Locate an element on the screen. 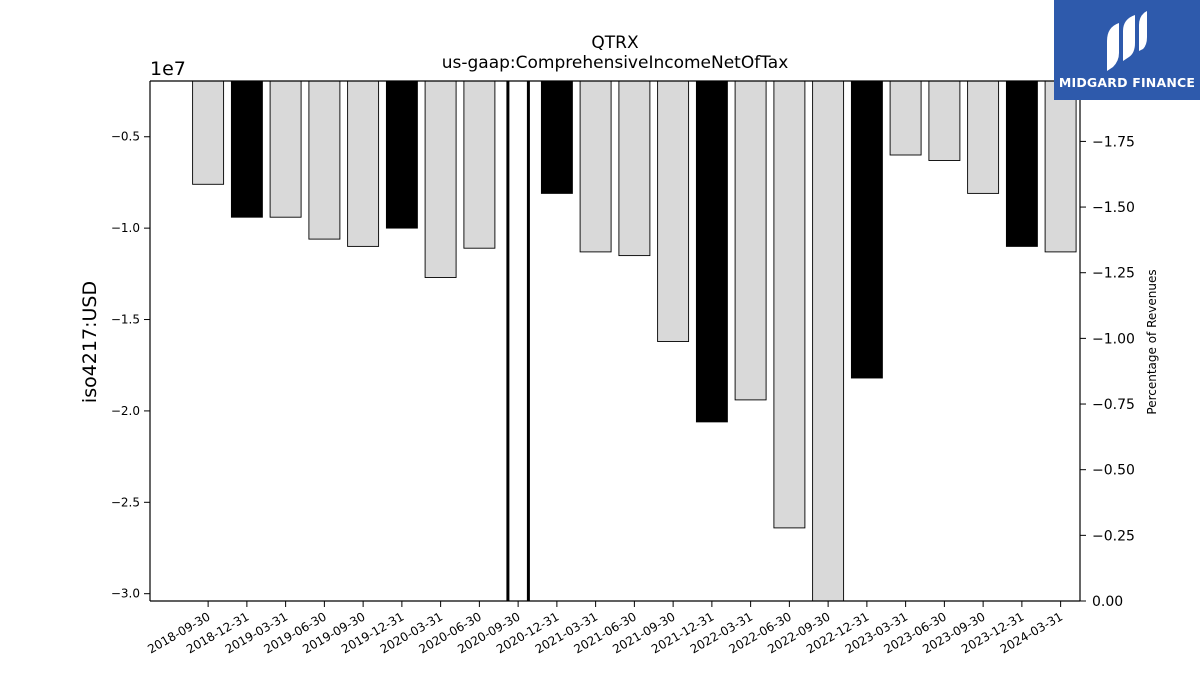 This screenshot has width=1200, height=675. y-tick-label: −1.5 is located at coordinates (125, 320).